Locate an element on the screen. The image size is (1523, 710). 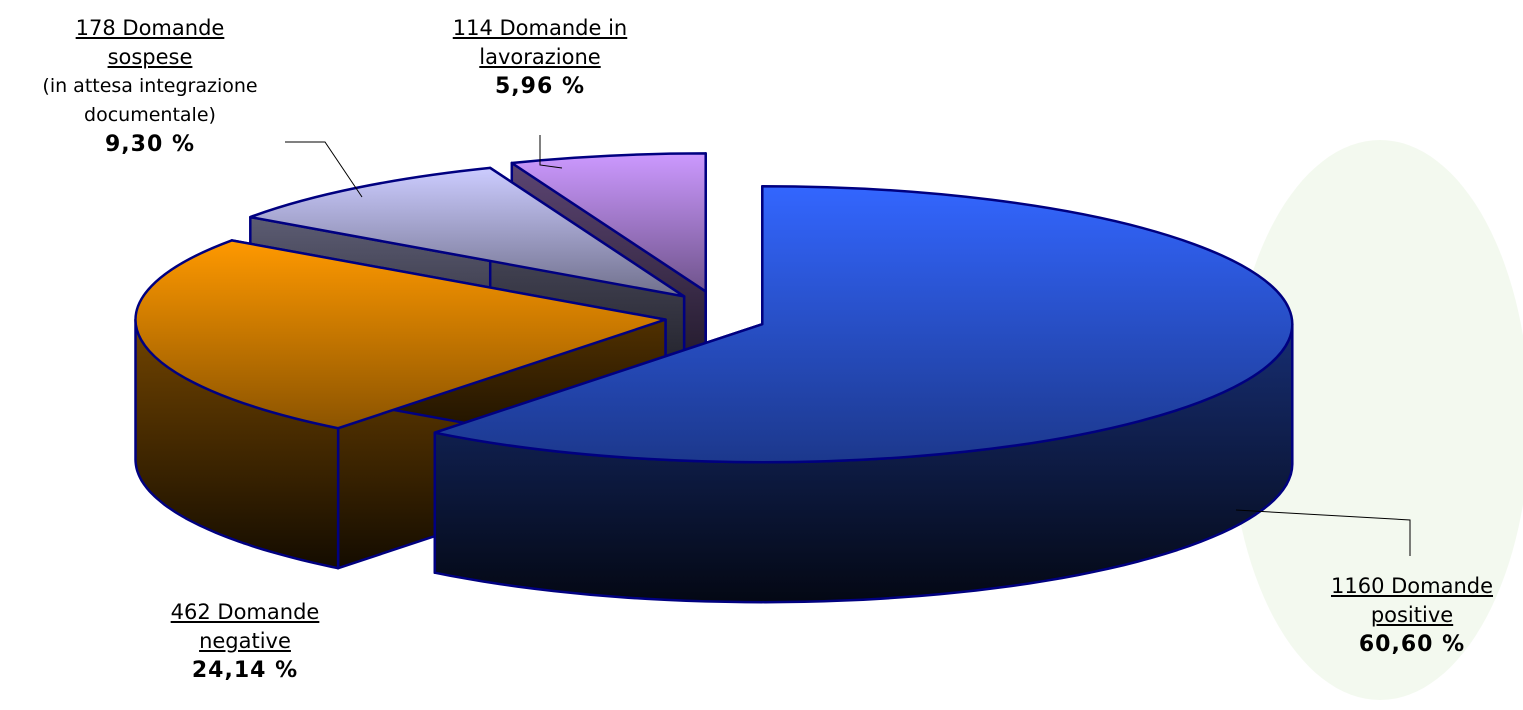
slice-label: 114 Domande in lavorazione 5,96 % is located at coordinates (540, 57).